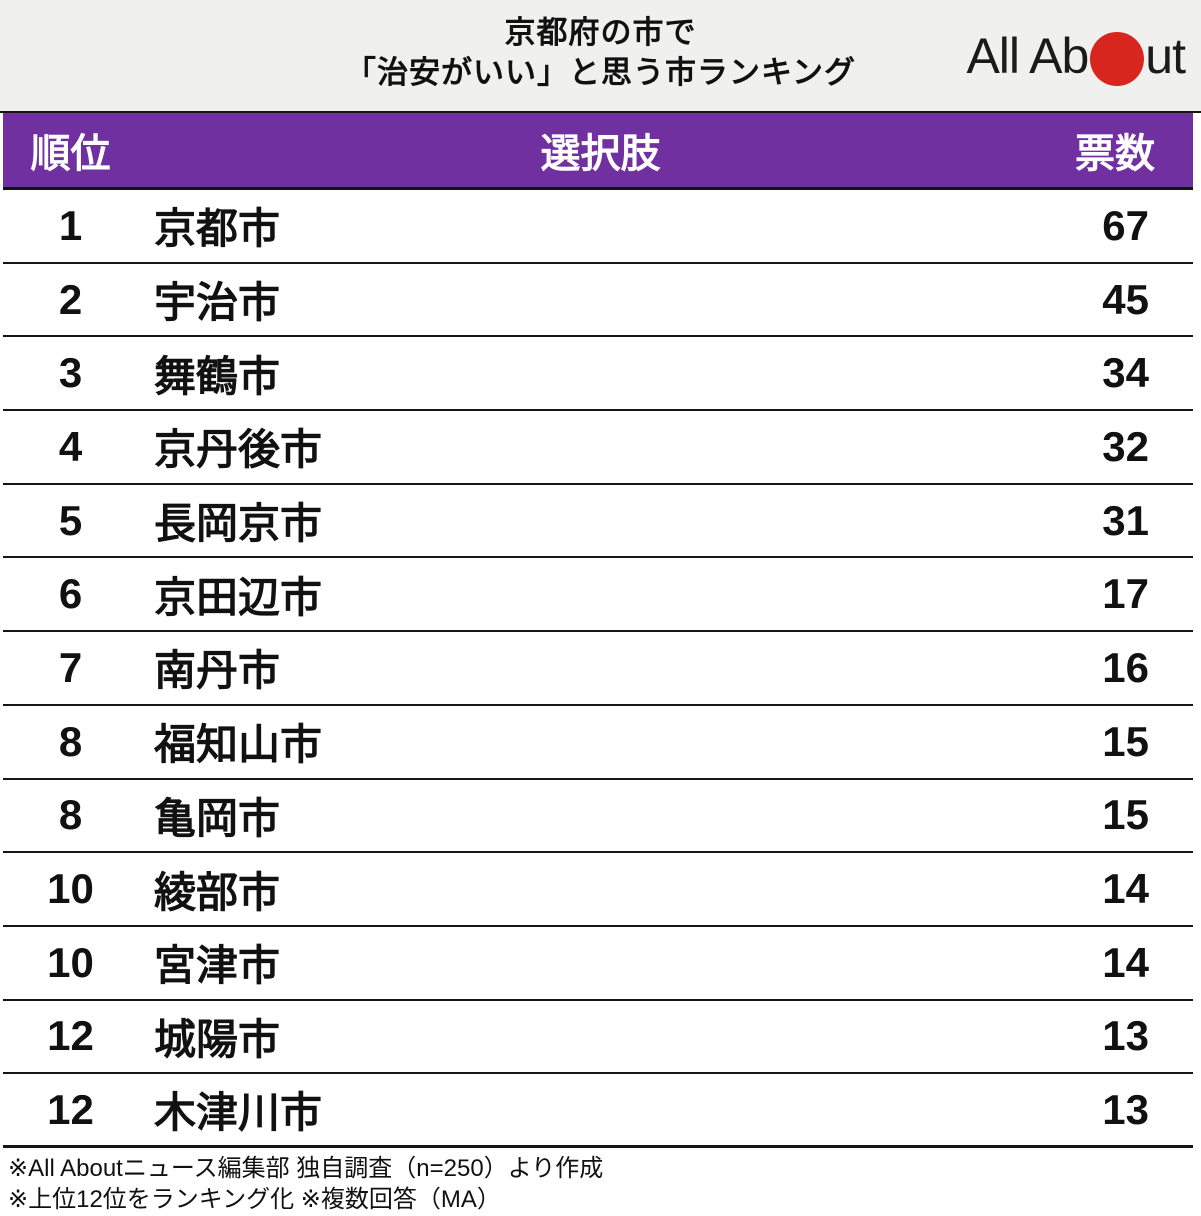 The image size is (1201, 1216). I want to click on rank-cell: 6, so click(70, 594).